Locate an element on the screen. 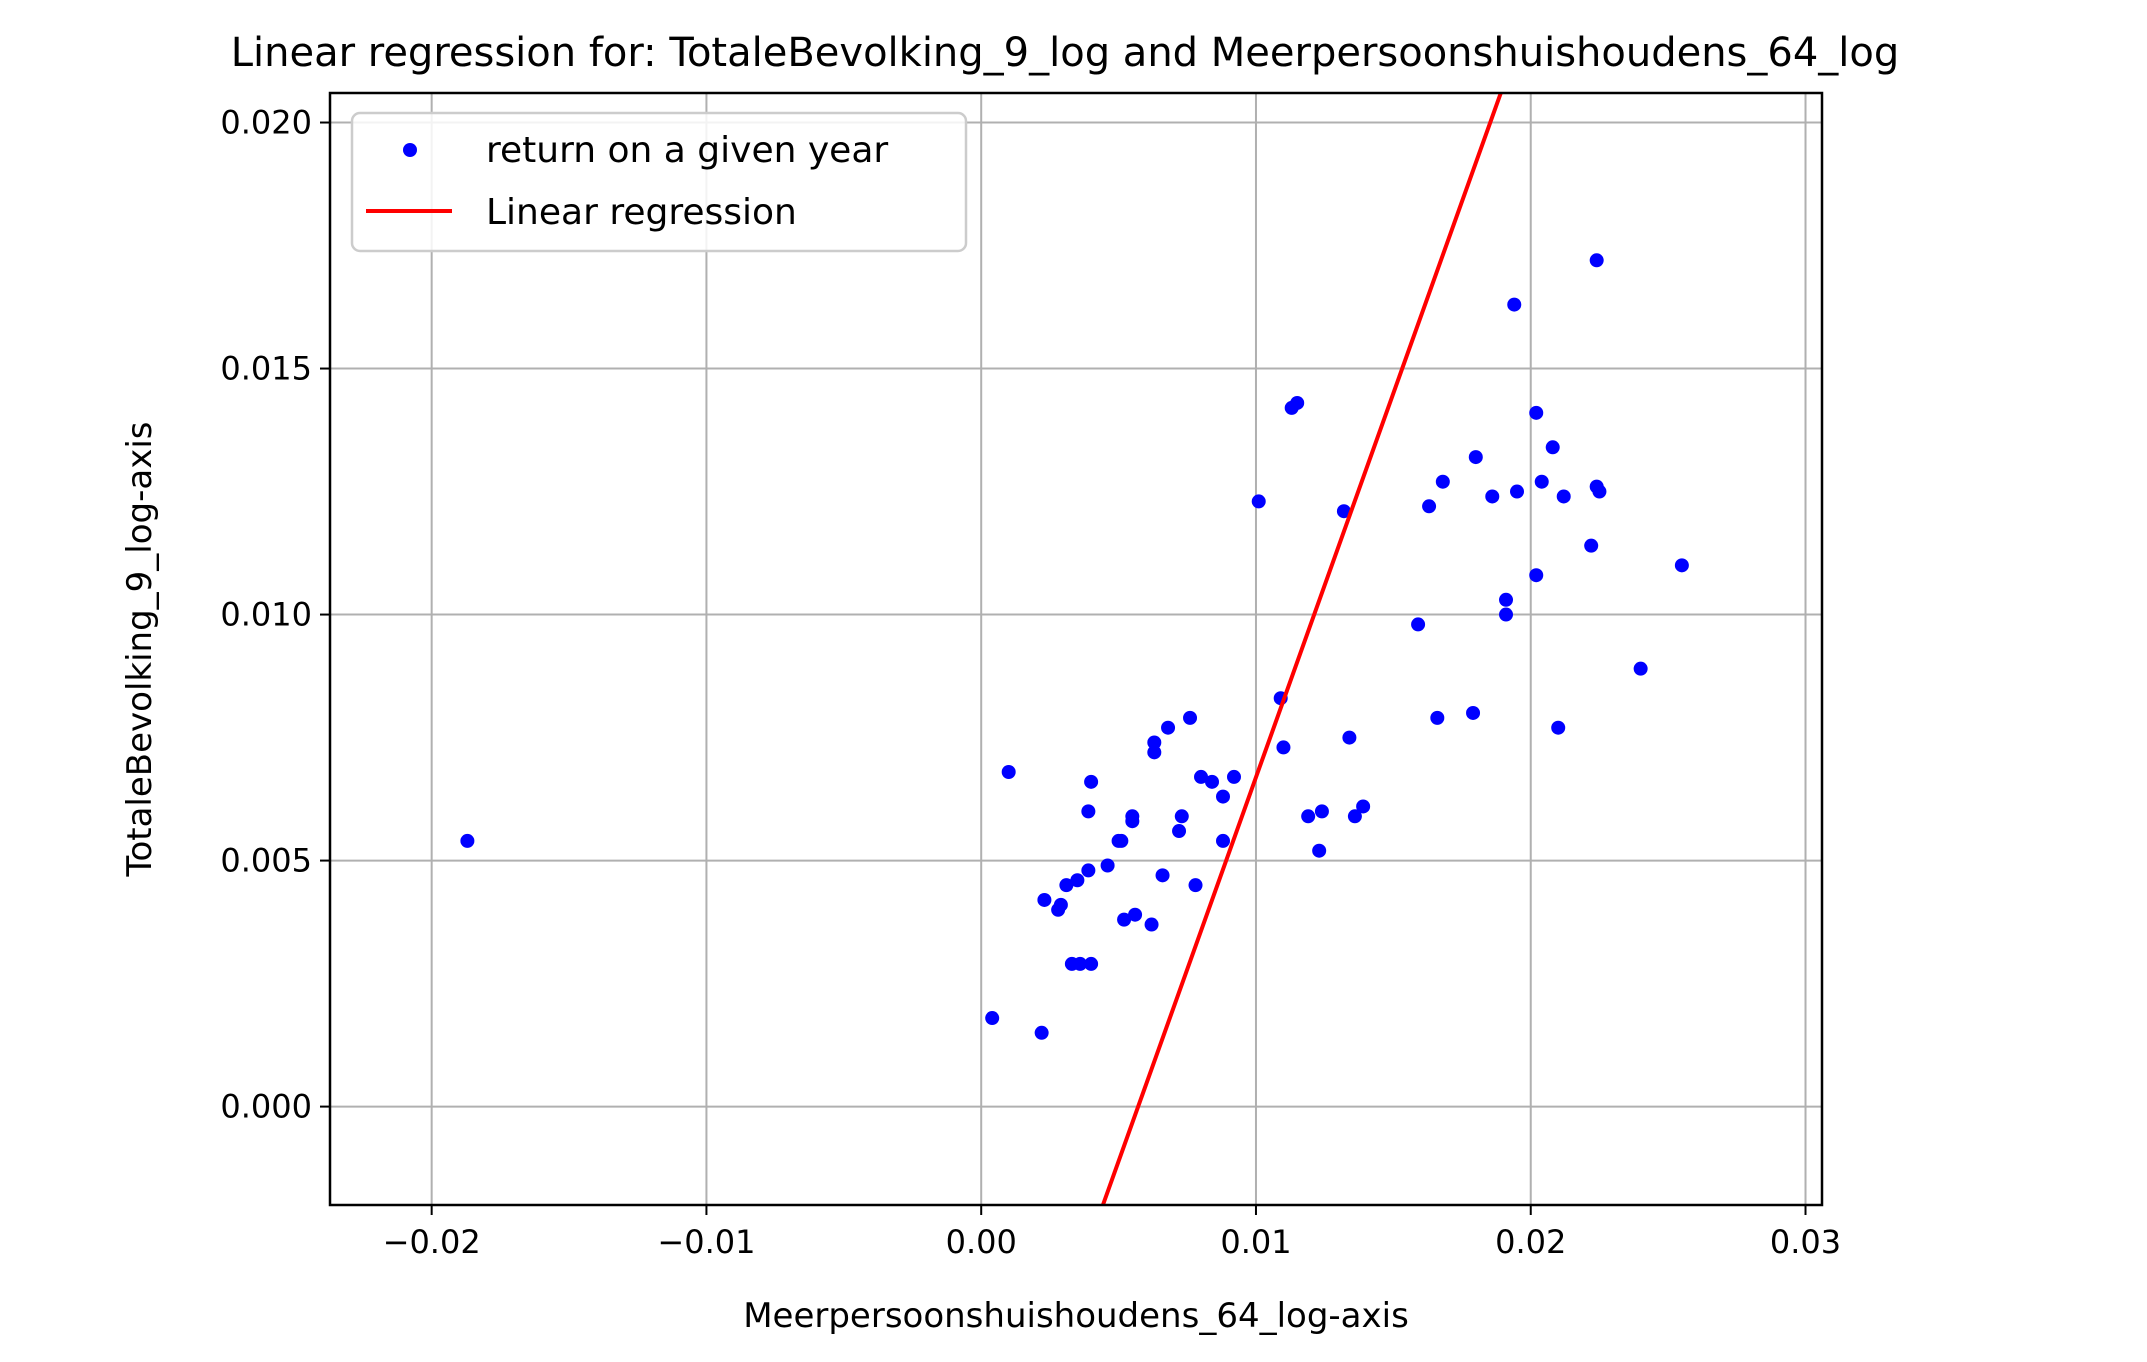  x-tick-label: −0.02 is located at coordinates (432, 1242).